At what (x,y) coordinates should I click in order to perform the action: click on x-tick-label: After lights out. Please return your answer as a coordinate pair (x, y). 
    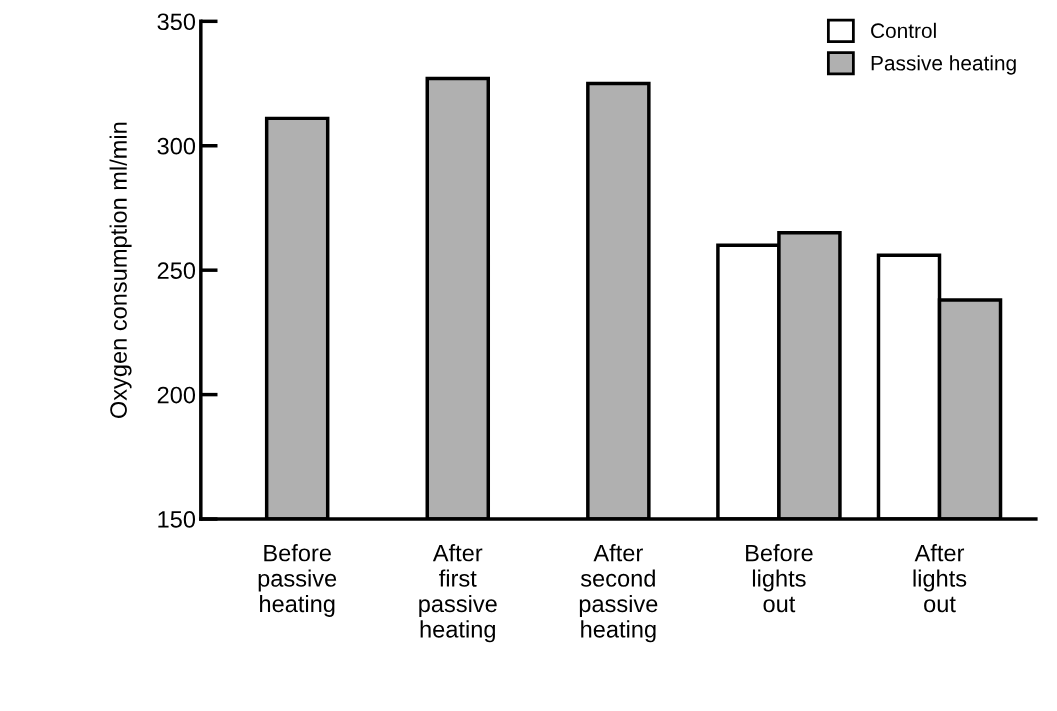
    Looking at the image, I should click on (940, 578).